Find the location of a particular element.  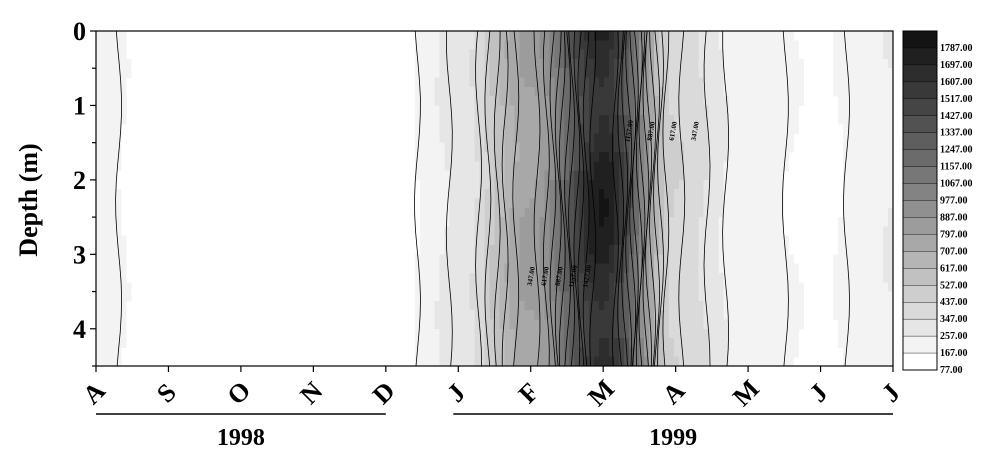

legend-label: 437.00 is located at coordinates (954, 302).